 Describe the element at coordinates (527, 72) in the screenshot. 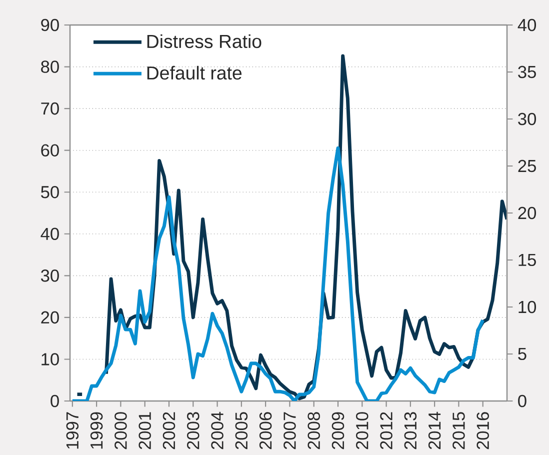

I see `y2-tick-label: 35` at that location.